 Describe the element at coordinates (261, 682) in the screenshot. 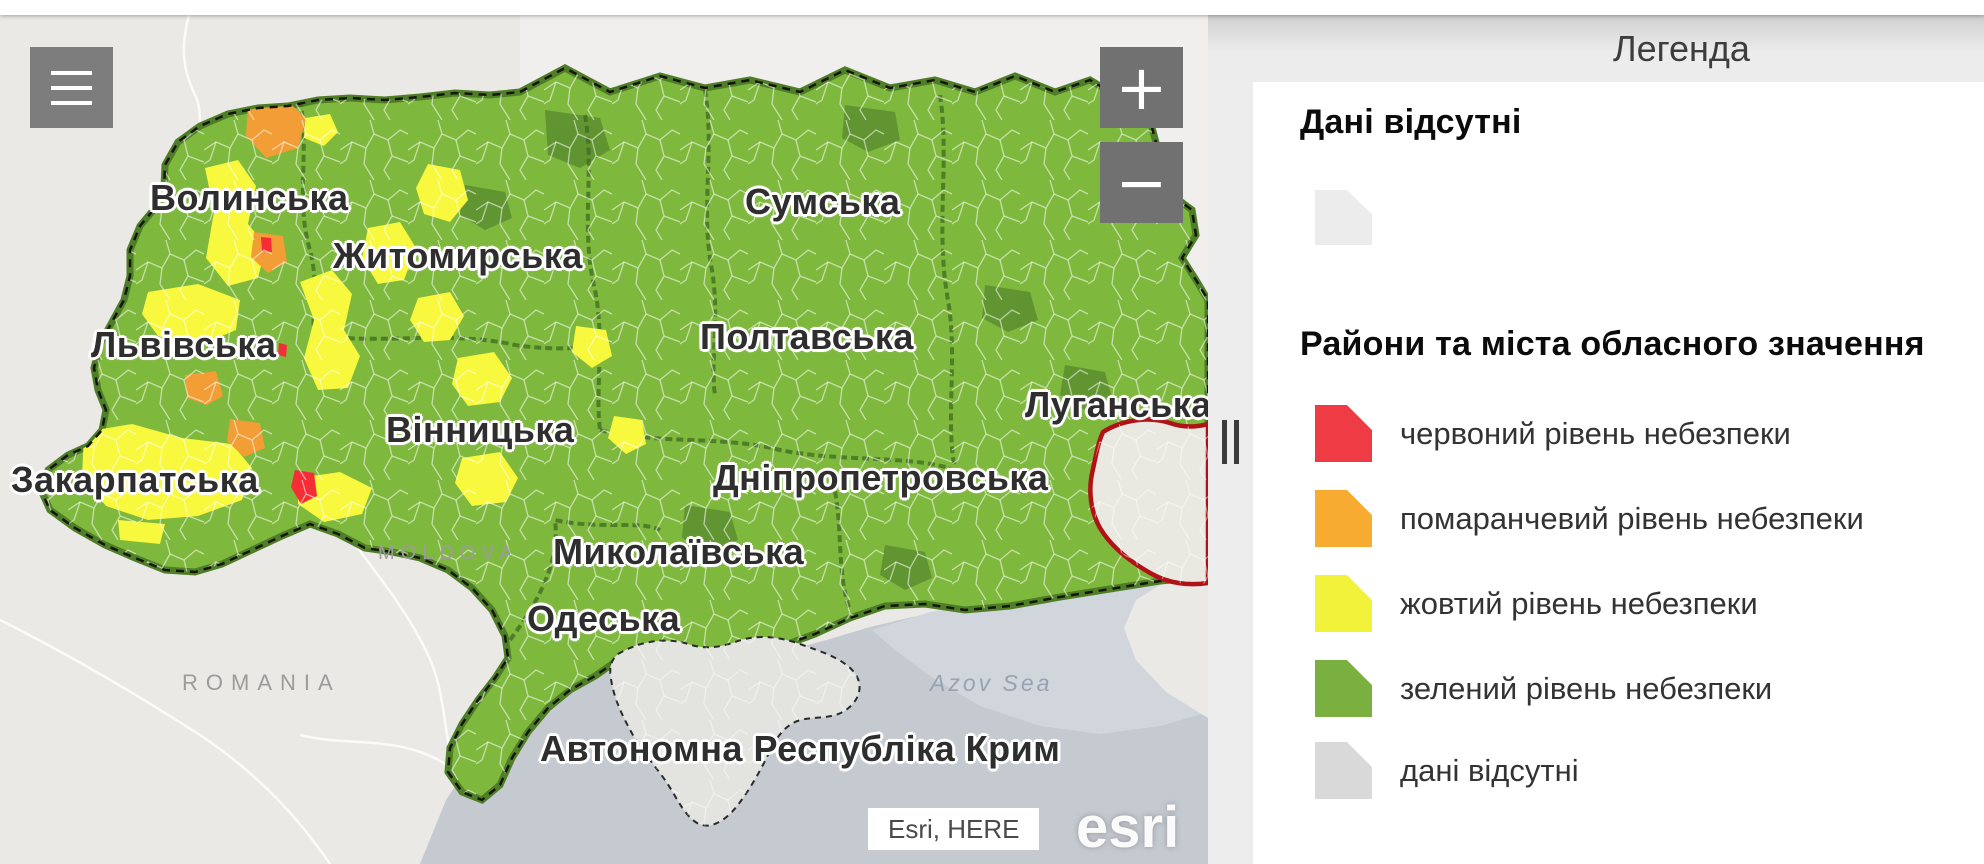

I see `basemap-label-romania: ROMANIA` at that location.